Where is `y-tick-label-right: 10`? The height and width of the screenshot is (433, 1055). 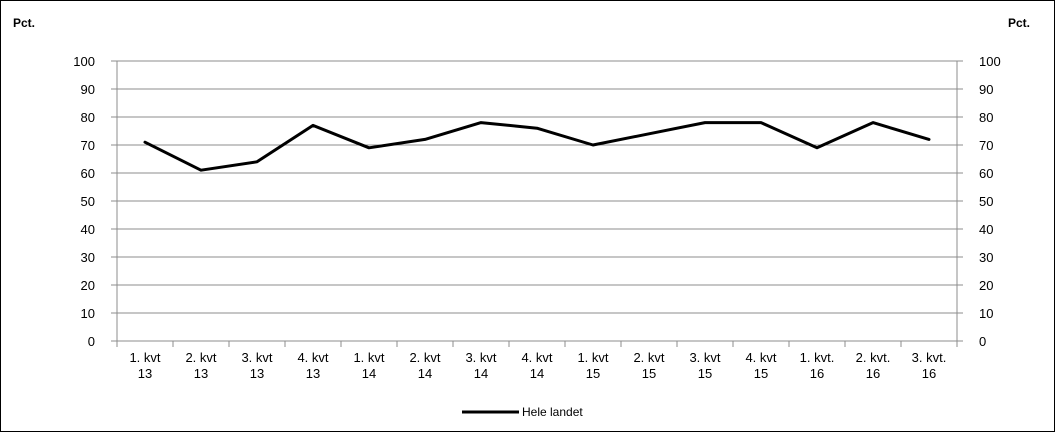 y-tick-label-right: 10 is located at coordinates (986, 313).